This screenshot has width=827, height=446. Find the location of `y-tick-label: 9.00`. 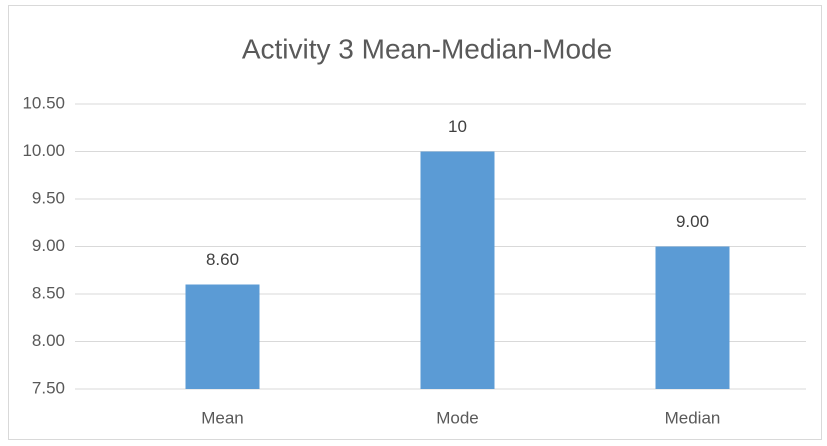

y-tick-label: 9.00 is located at coordinates (48, 245).